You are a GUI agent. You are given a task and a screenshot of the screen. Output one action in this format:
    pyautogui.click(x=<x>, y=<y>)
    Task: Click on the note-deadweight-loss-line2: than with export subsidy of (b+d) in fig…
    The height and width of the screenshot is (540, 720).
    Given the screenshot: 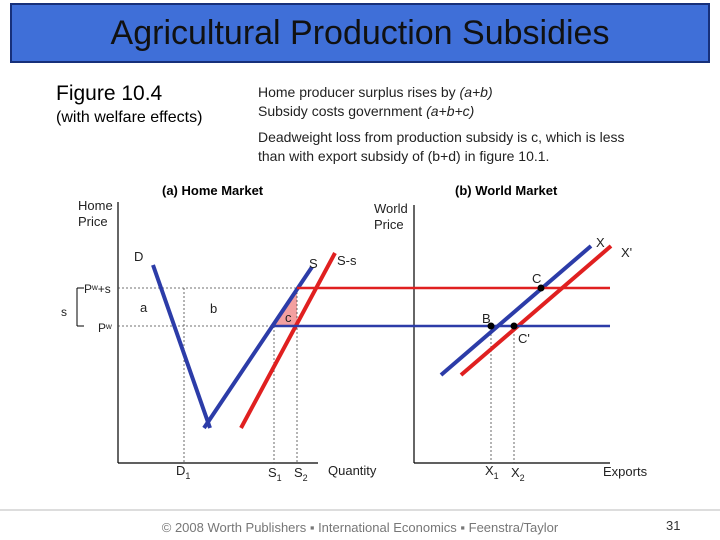 What is the action you would take?
    pyautogui.click(x=404, y=156)
    